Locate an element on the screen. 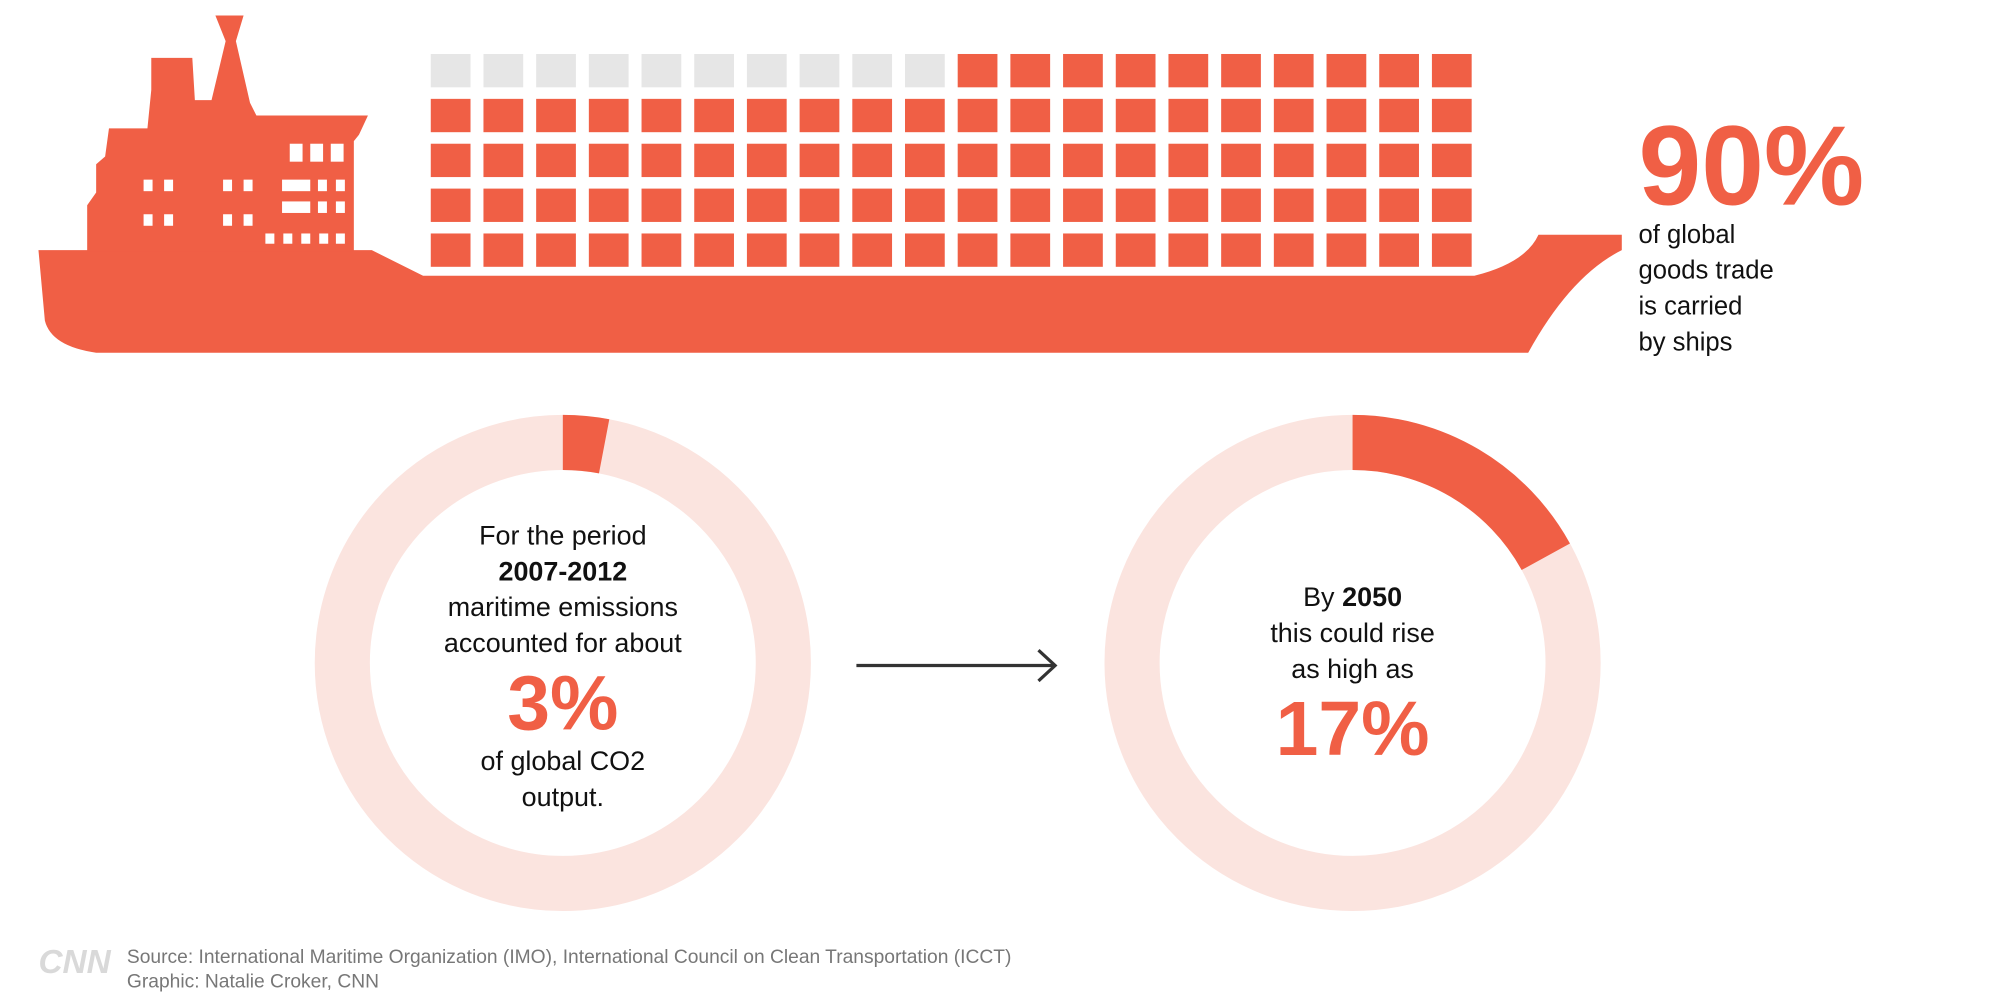 This screenshot has height=999, width=2000. superstructure is located at coordinates (227, 133).